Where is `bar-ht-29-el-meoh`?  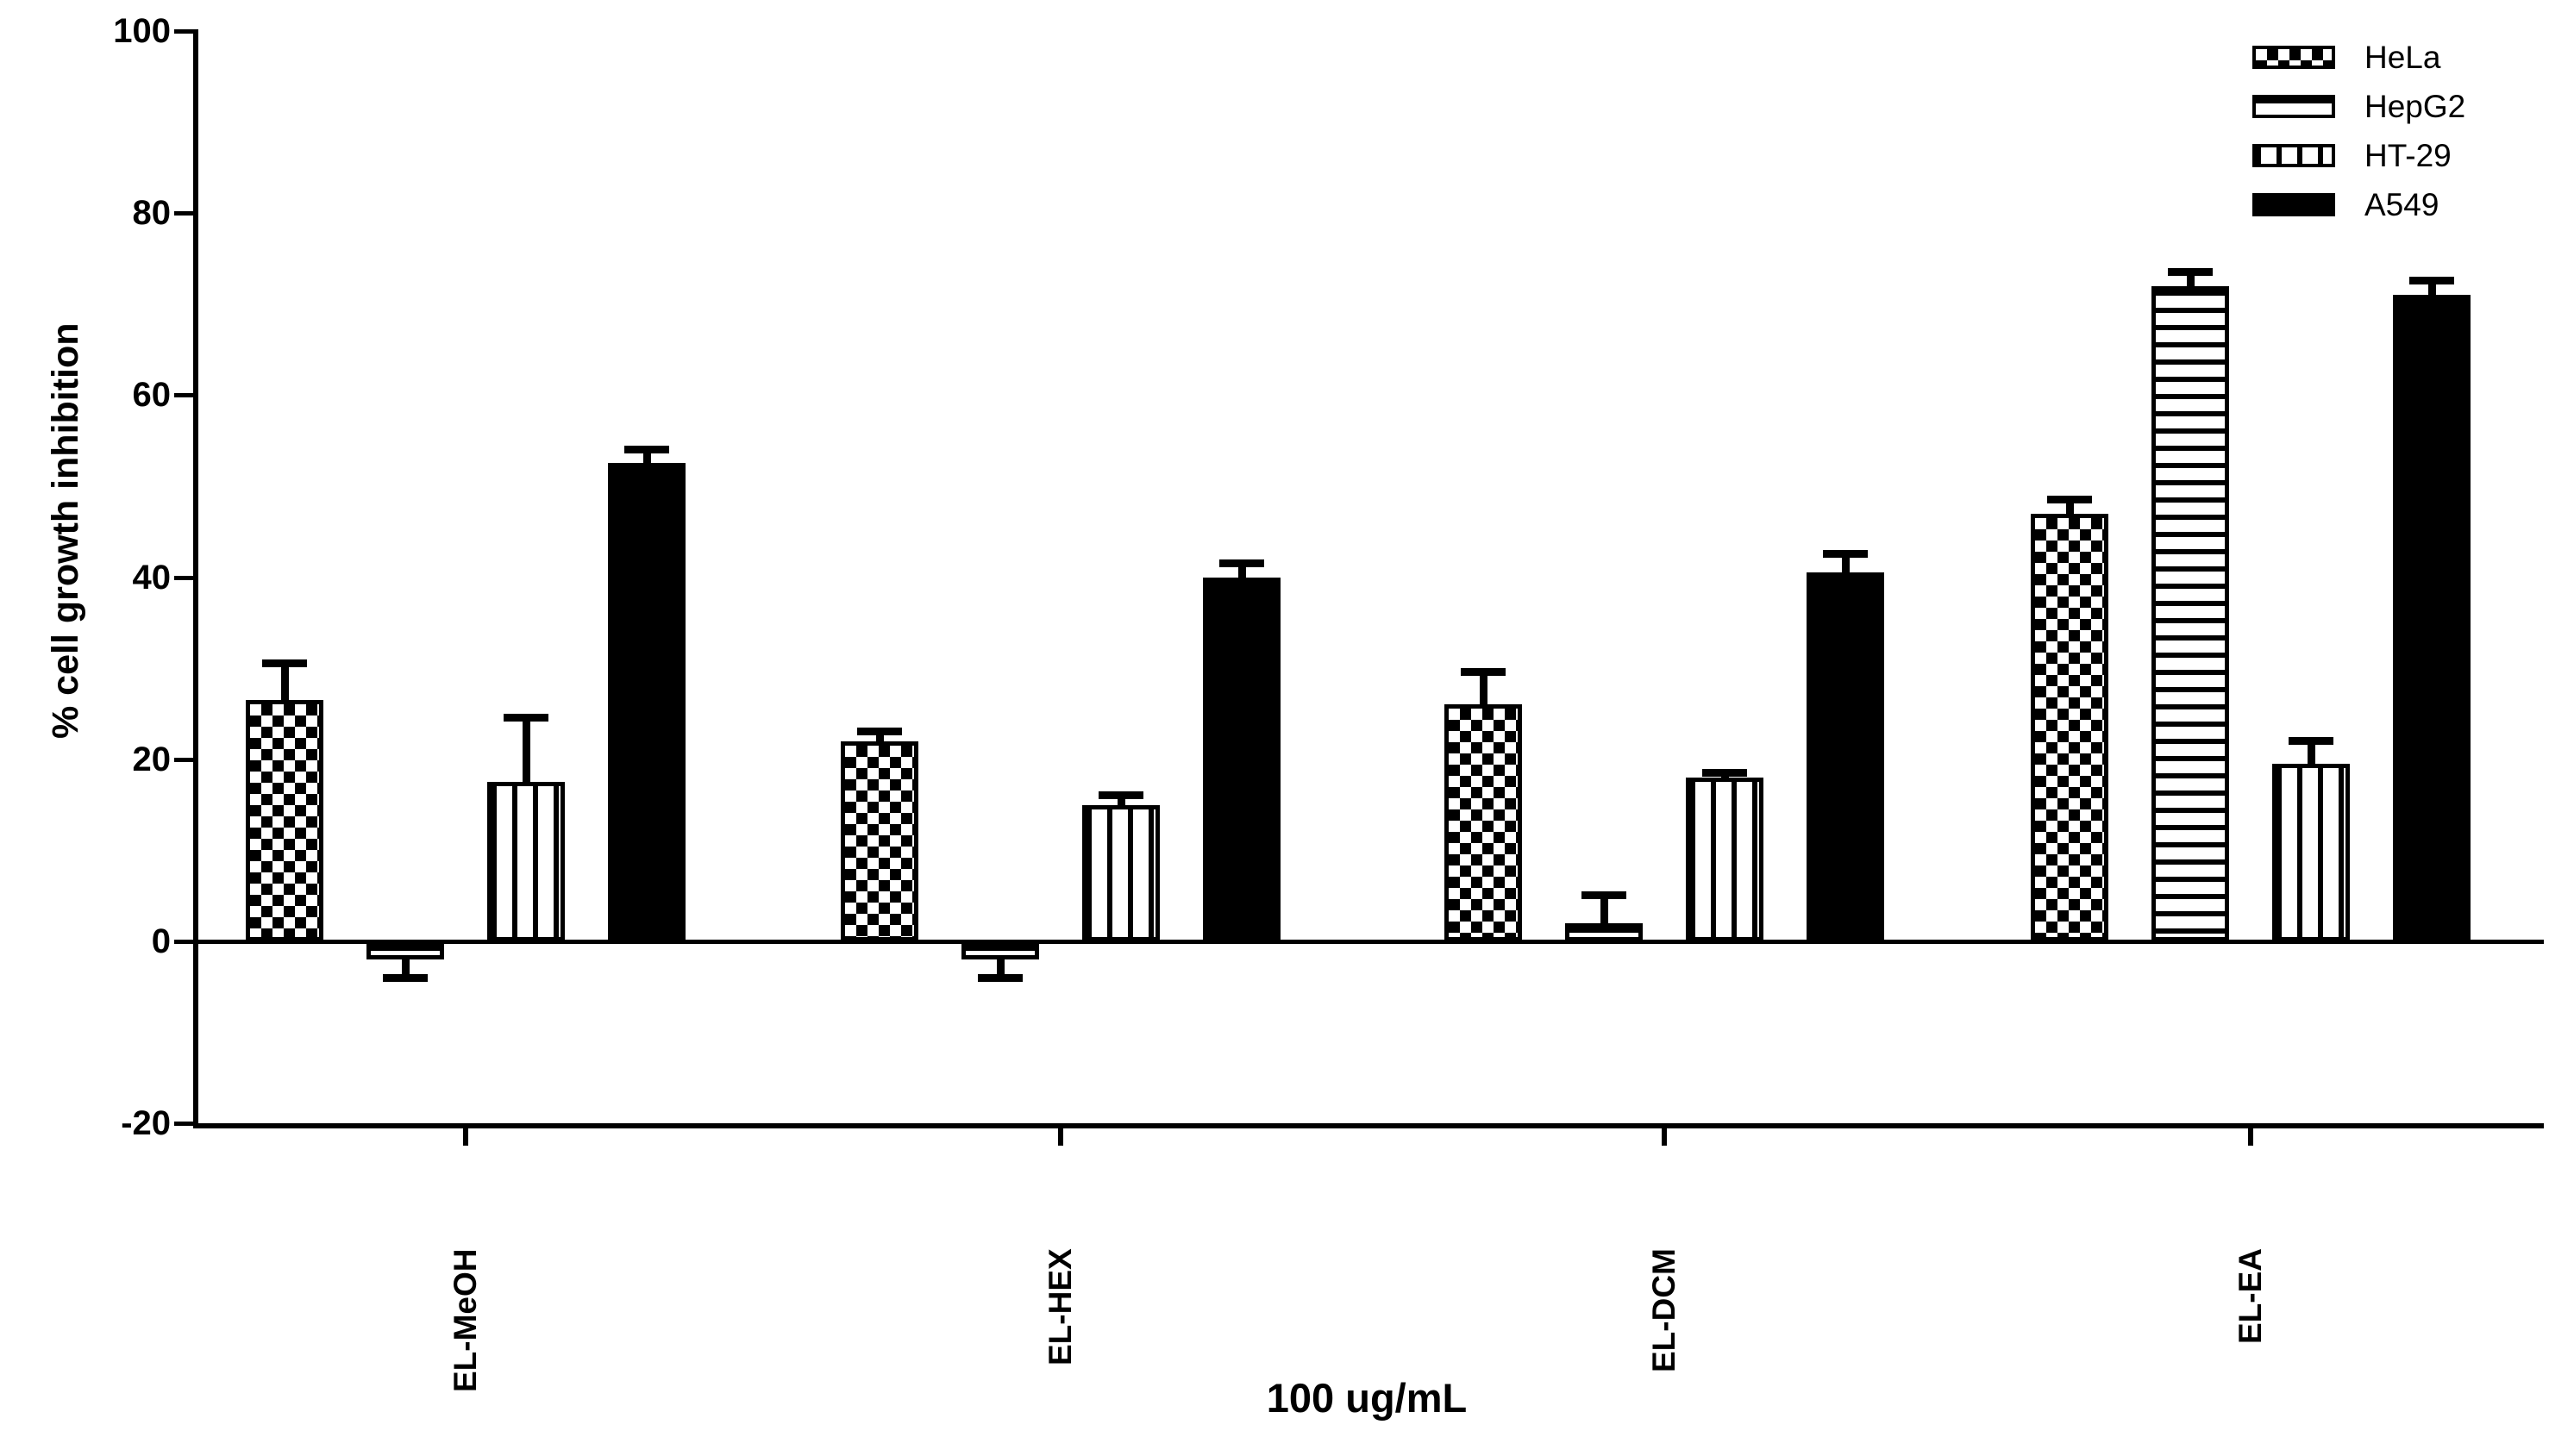 bar-ht-29-el-meoh is located at coordinates (526, 862).